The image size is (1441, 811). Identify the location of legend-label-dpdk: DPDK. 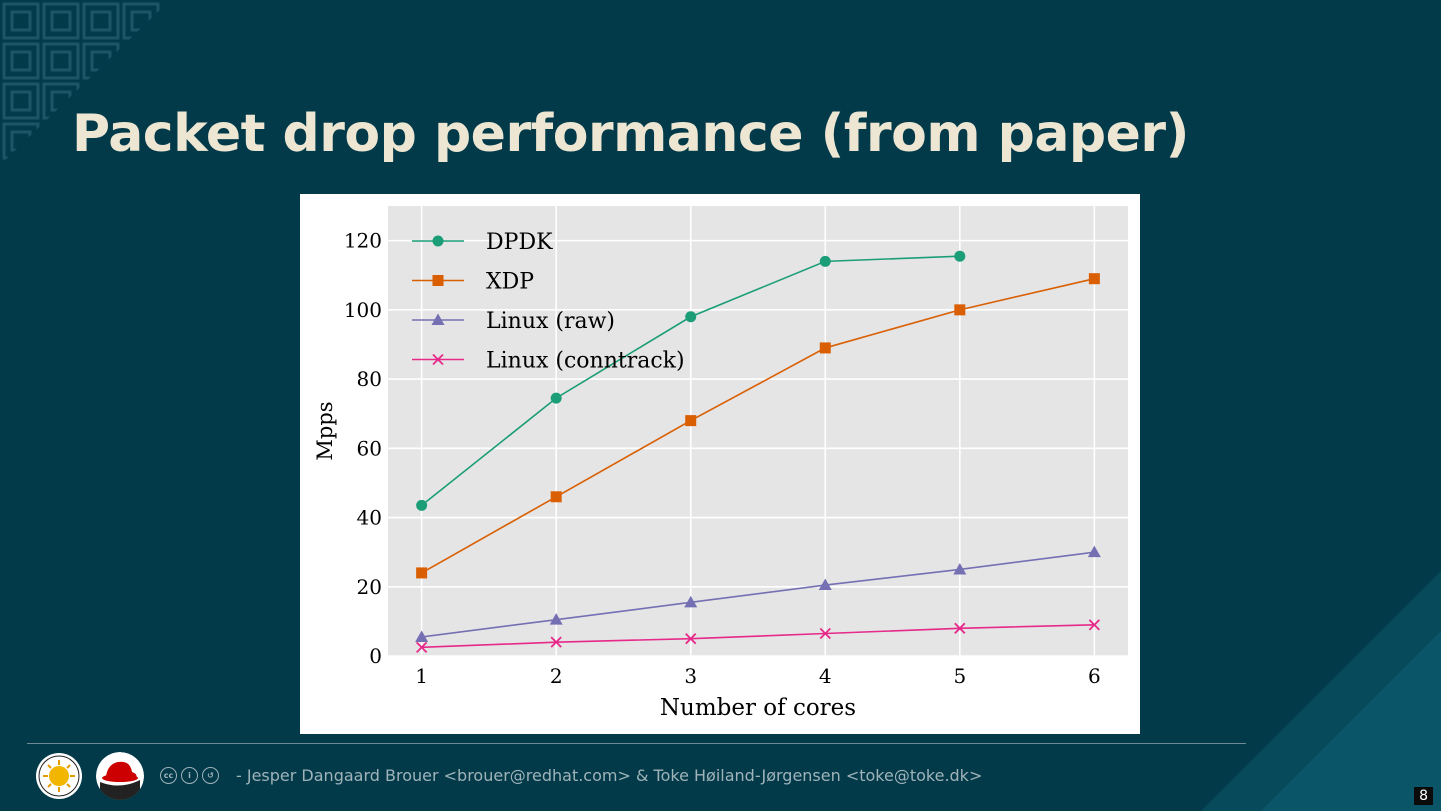
(519, 242).